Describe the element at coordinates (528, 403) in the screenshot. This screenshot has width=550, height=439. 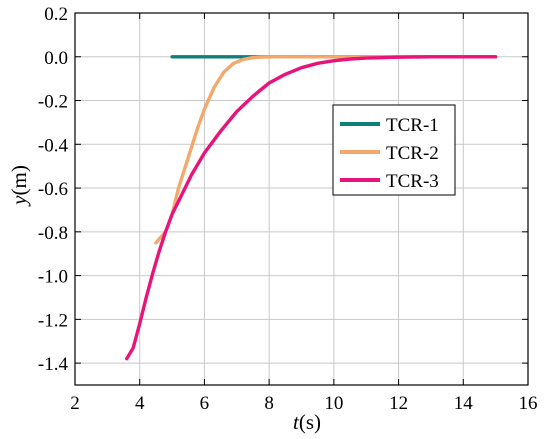
I see `x-tick-label: 16` at that location.